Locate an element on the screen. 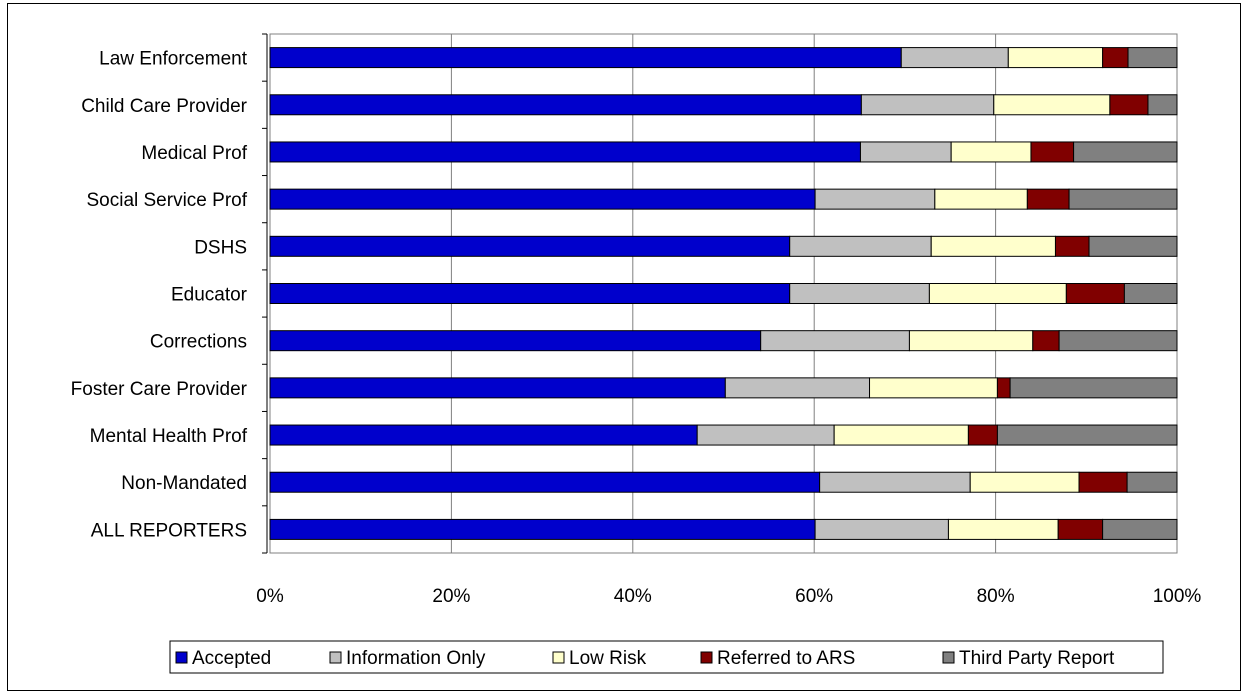 This screenshot has height=697, width=1249. x-tick-label: 80% is located at coordinates (996, 596).